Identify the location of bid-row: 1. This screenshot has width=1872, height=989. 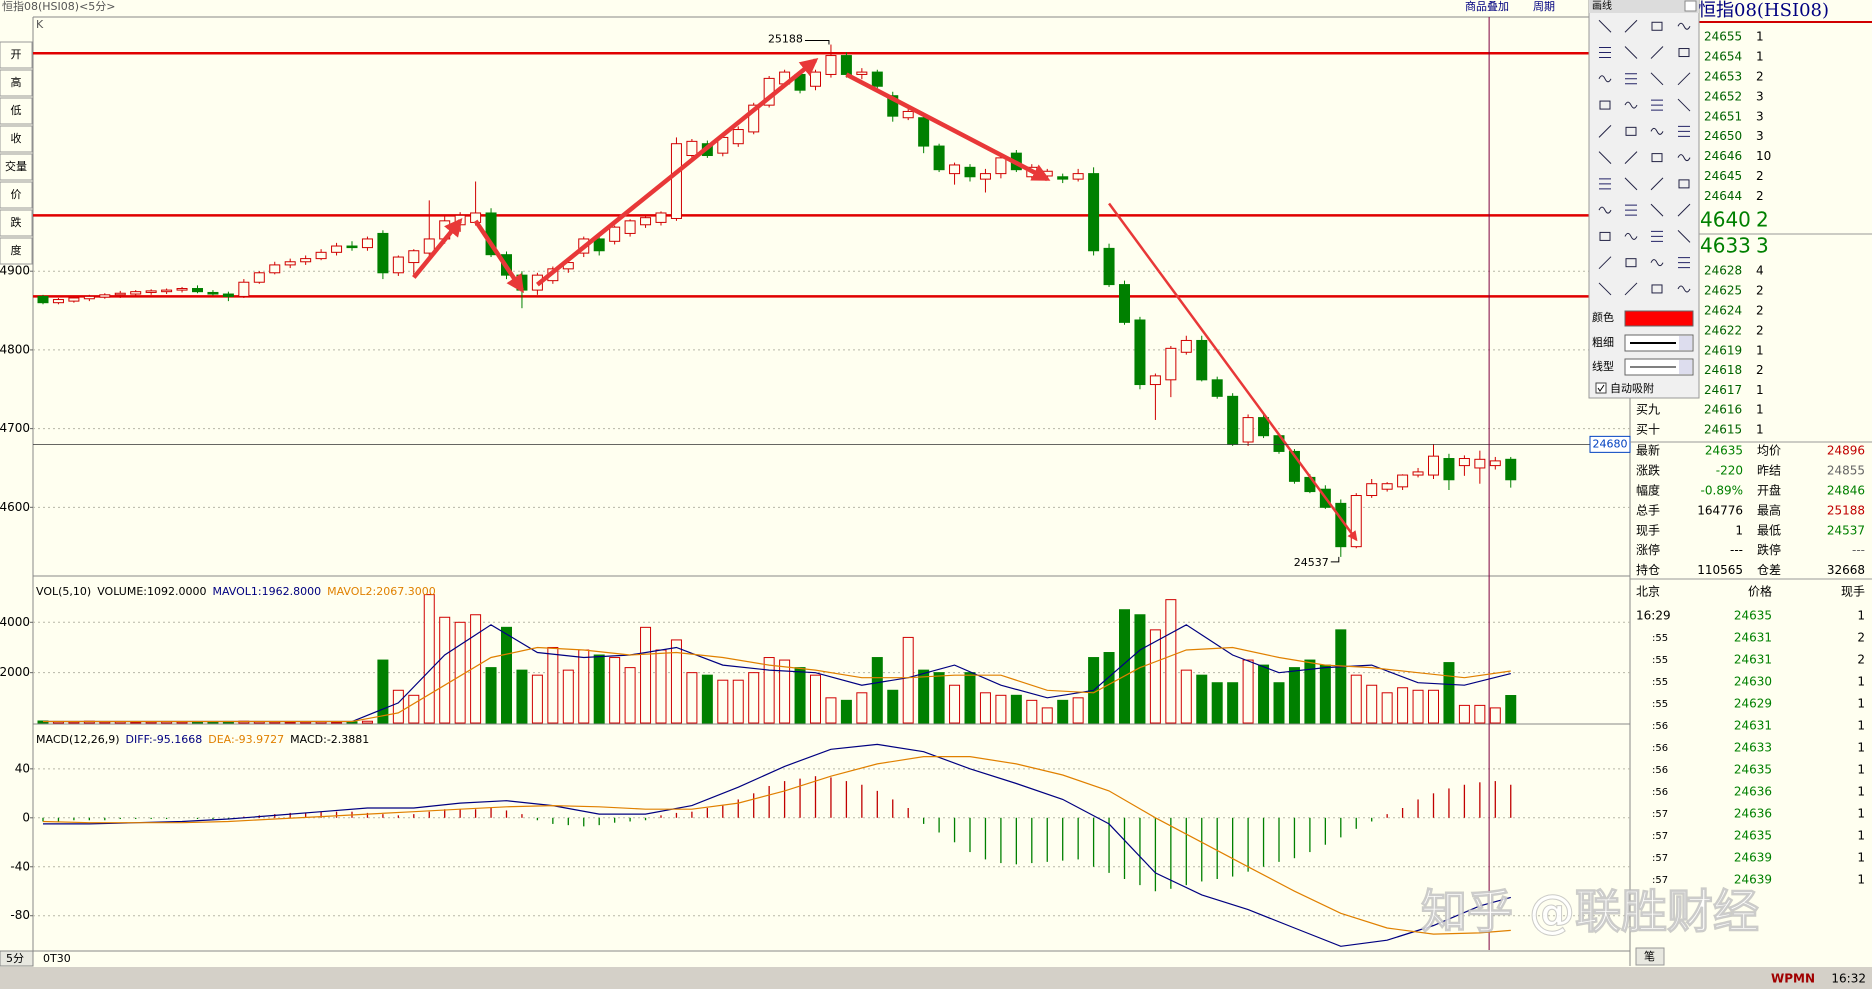
(1760, 430).